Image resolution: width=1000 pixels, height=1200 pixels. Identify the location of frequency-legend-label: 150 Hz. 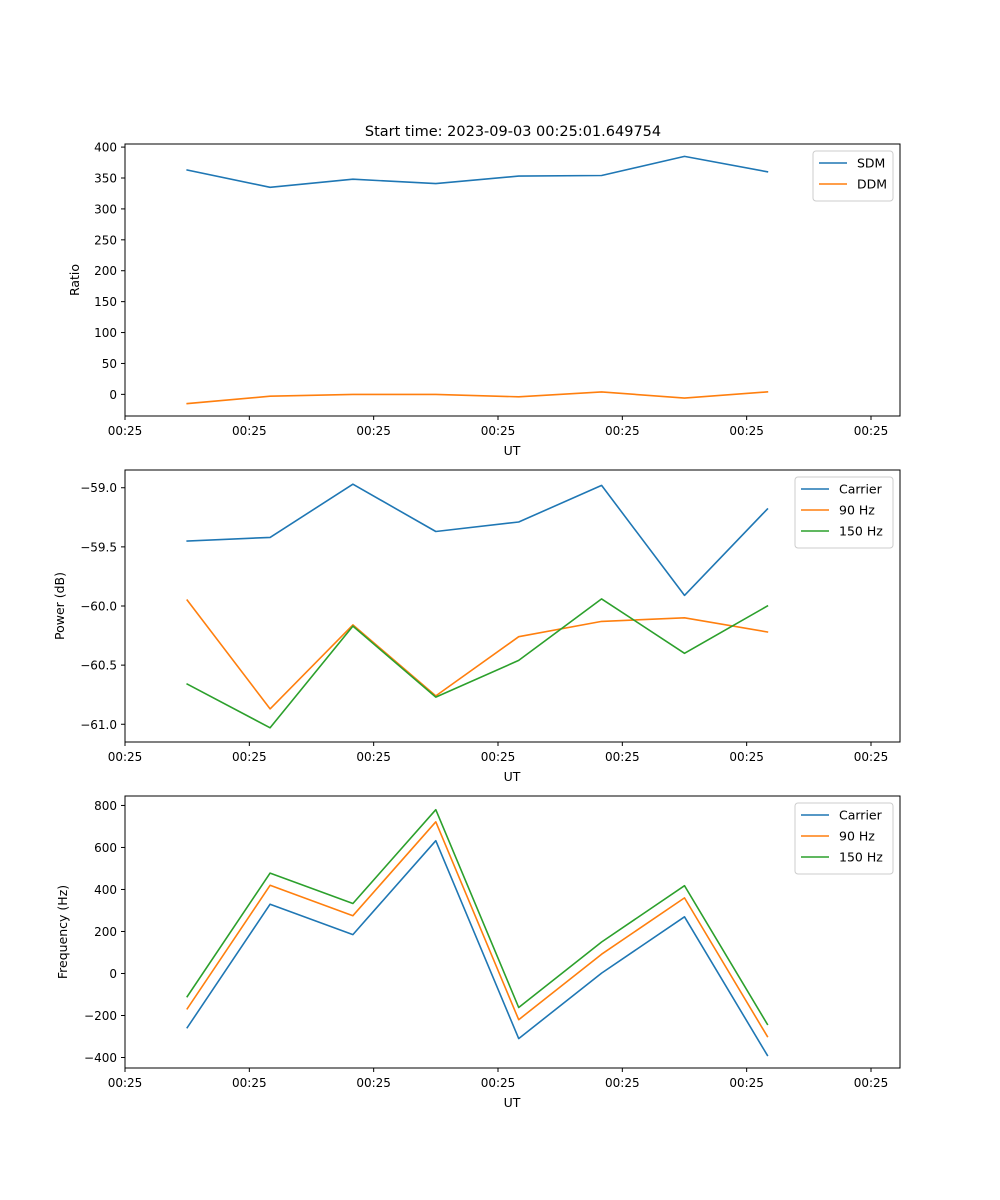
(861, 857).